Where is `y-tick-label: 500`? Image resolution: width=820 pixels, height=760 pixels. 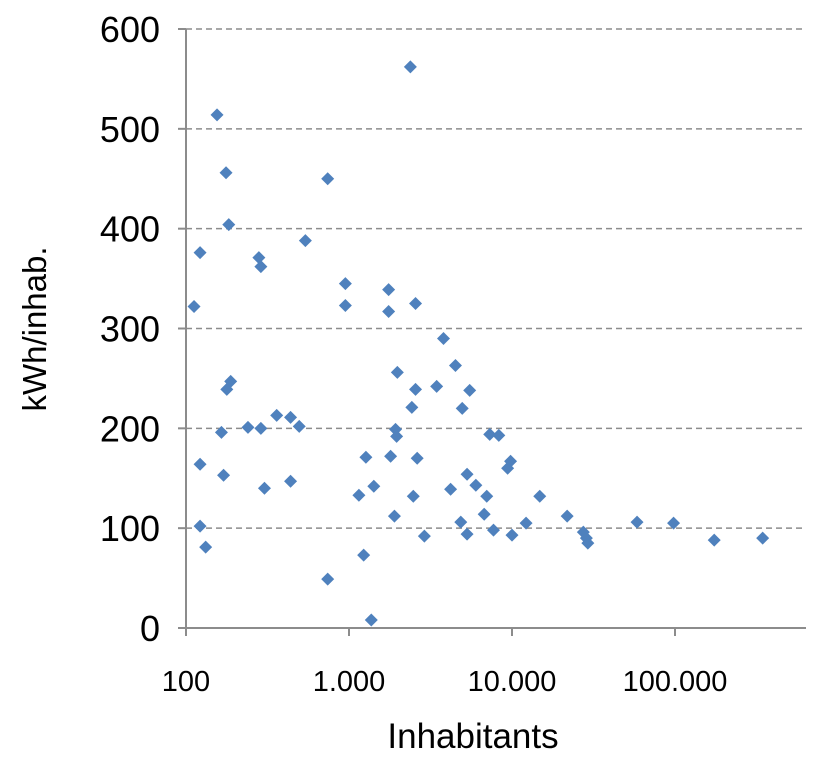
y-tick-label: 500 is located at coordinates (130, 129).